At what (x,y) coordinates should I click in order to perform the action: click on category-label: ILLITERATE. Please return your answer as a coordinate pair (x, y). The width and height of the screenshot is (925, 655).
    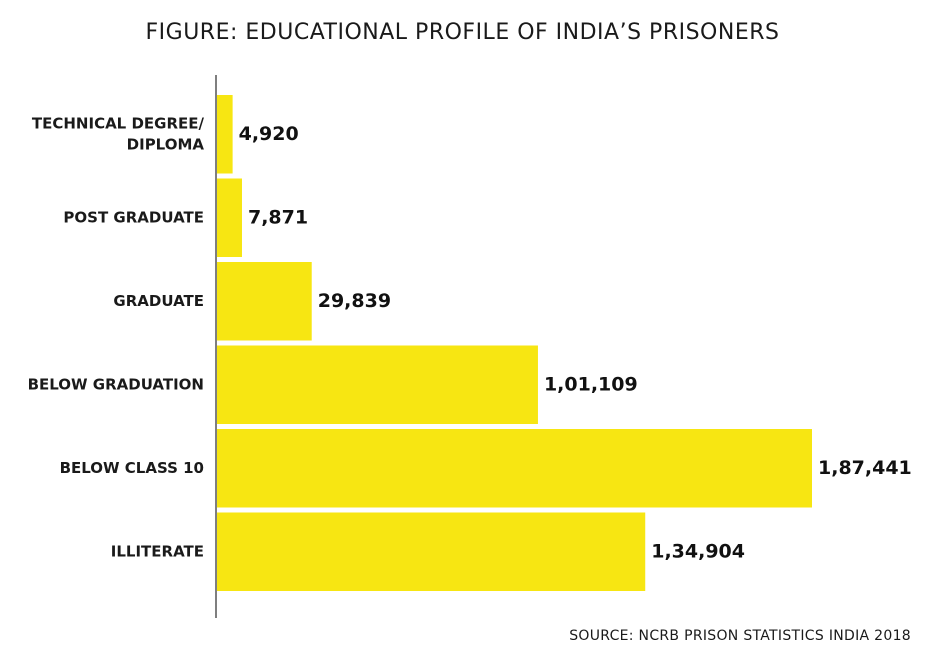
    Looking at the image, I should click on (157, 551).